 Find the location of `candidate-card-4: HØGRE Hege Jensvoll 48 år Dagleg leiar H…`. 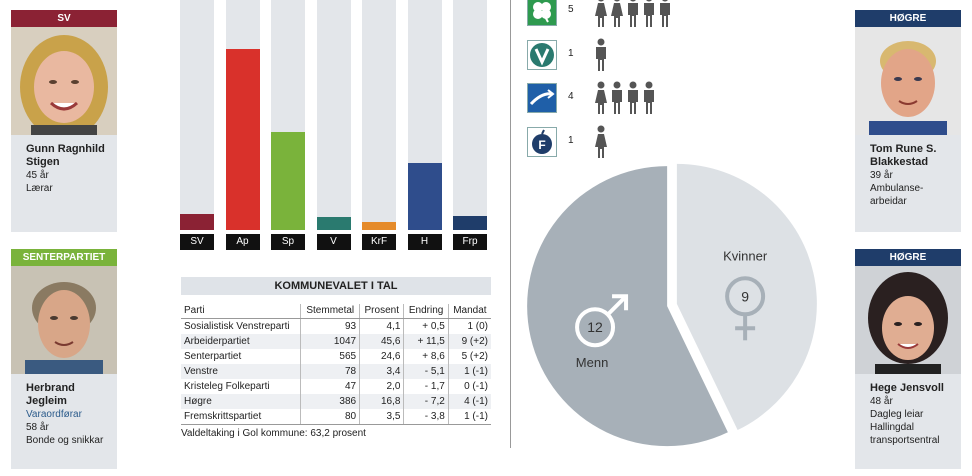

candidate-card-4: HØGRE Hege Jensvoll 48 år Dagleg leiar H… is located at coordinates (908, 359).